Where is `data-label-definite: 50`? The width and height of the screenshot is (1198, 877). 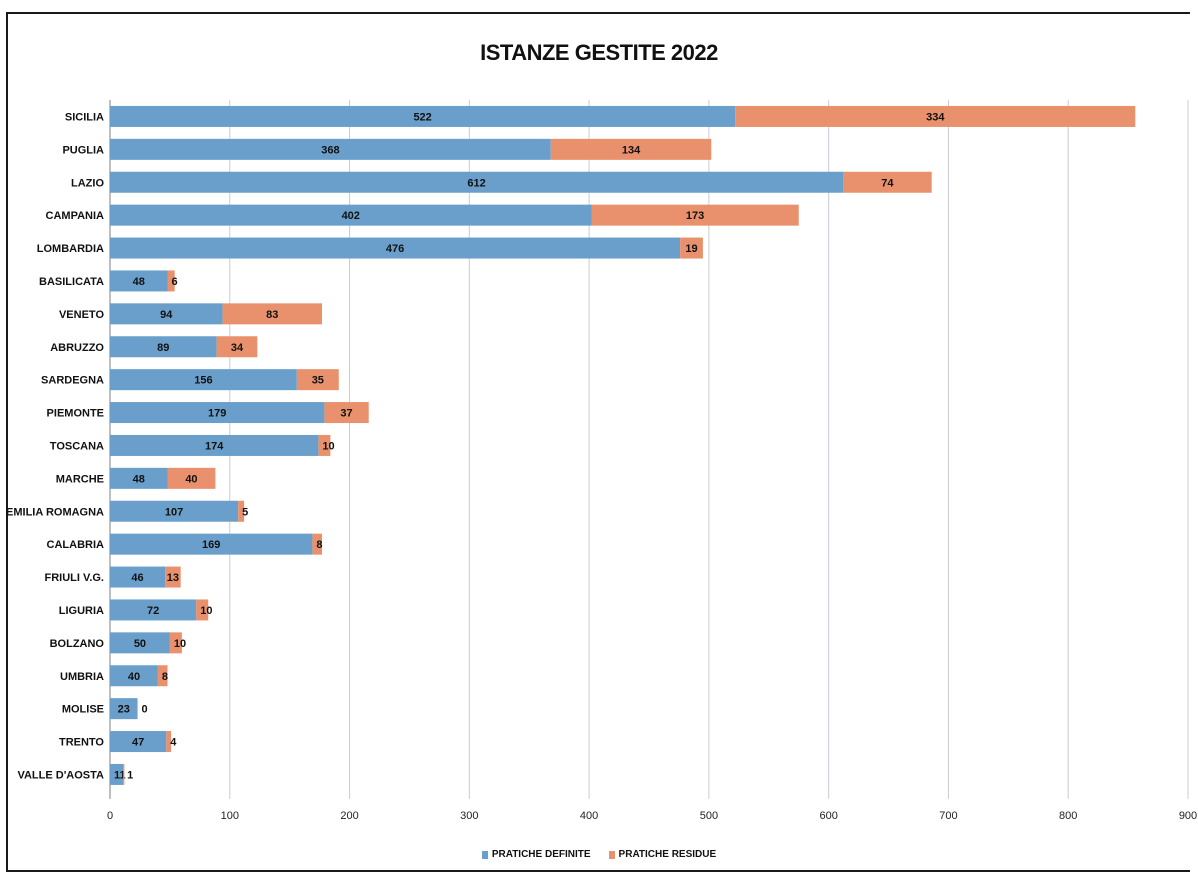 data-label-definite: 50 is located at coordinates (140, 644).